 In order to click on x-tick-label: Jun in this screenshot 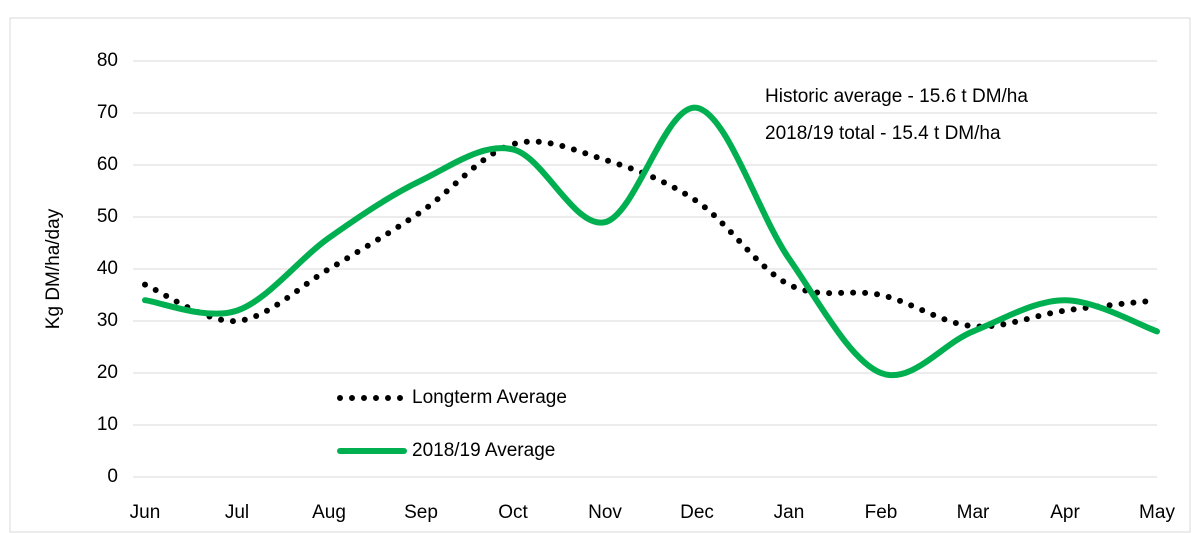, I will do `click(145, 512)`.